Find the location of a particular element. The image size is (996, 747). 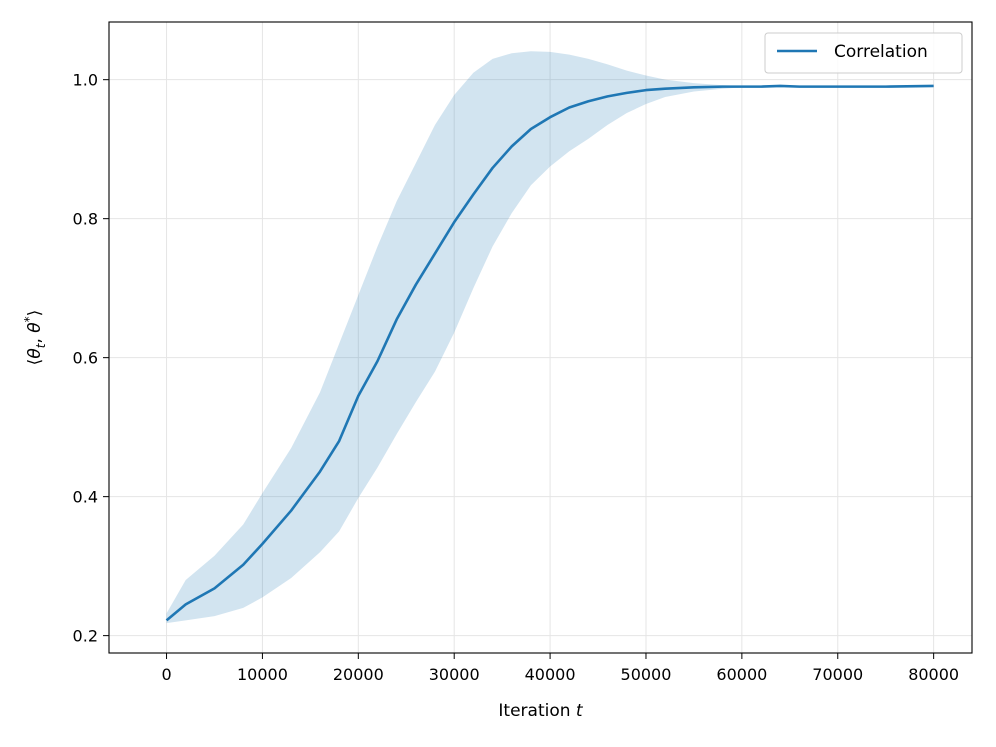

x-tick-label: 20000 is located at coordinates (358, 674).